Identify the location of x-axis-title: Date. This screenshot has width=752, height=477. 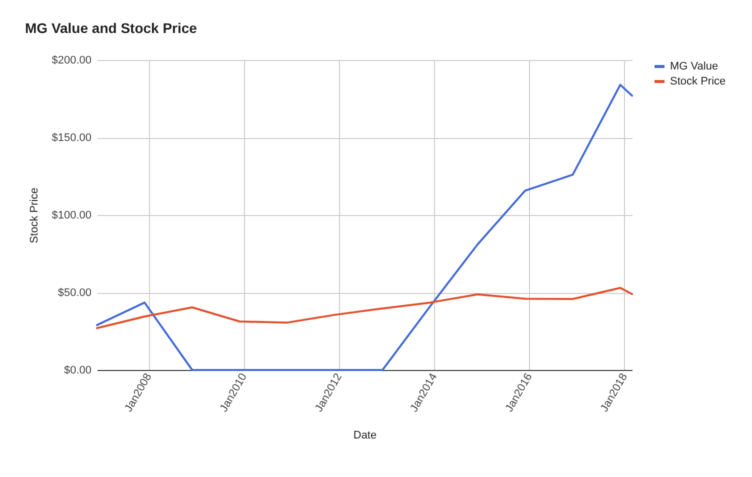
(365, 436).